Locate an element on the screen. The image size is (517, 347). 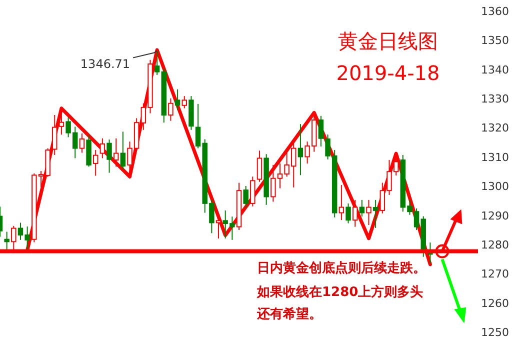
text: 2019-4-18 is located at coordinates (388, 73).